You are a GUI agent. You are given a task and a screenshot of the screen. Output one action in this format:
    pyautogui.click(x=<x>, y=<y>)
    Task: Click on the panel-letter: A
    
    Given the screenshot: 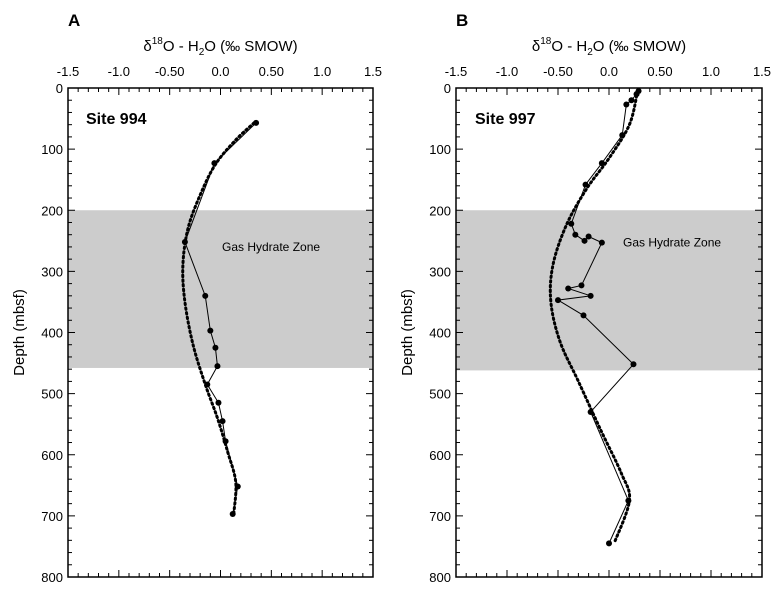 What is the action you would take?
    pyautogui.click(x=74, y=20)
    